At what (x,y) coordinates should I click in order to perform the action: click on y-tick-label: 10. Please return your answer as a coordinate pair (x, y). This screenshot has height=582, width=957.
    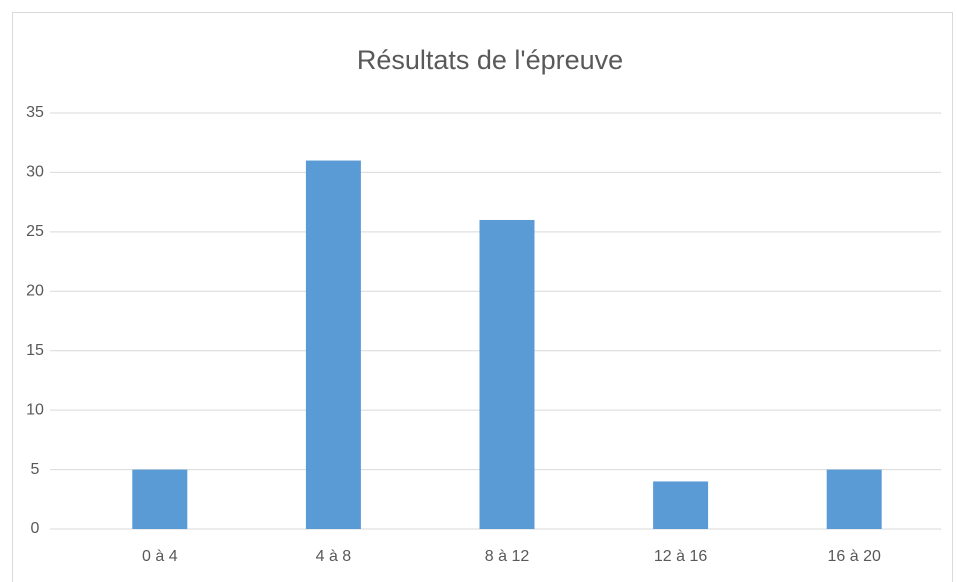
    Looking at the image, I should click on (35, 409).